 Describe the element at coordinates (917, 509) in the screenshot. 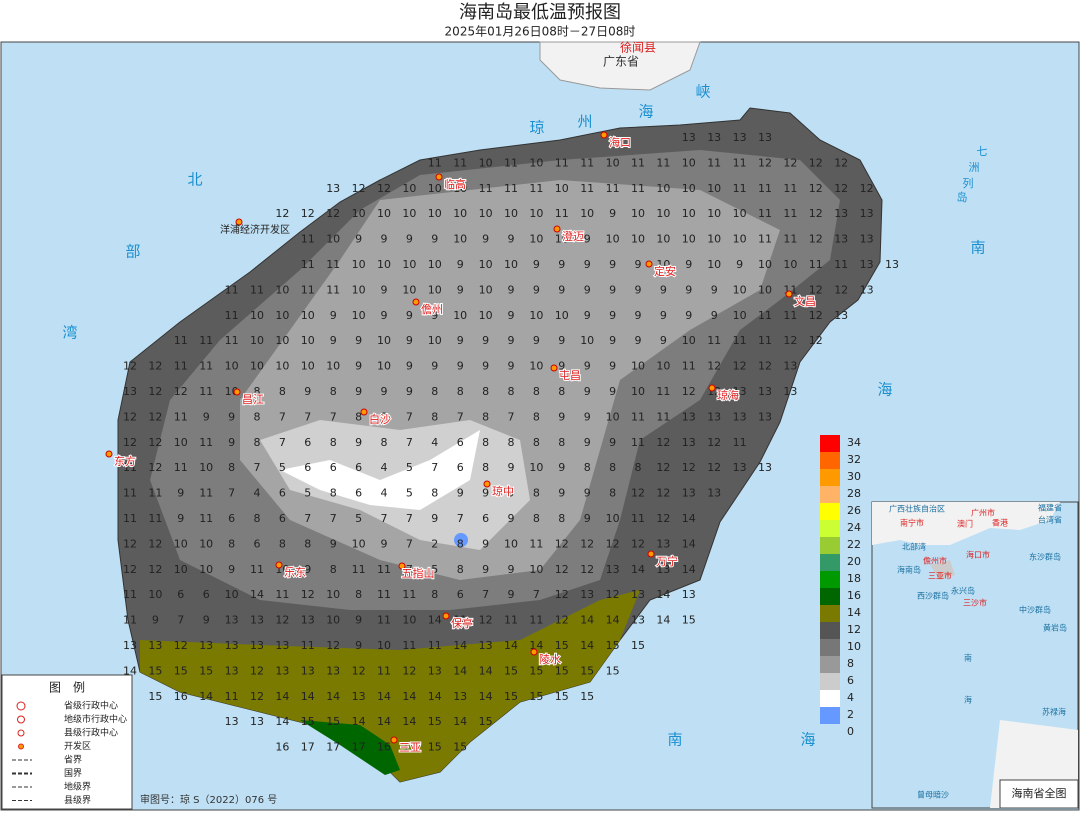

I see `inset-label: 广西壮族自治区` at that location.